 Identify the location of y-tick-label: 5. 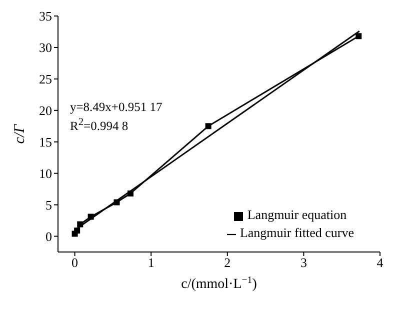
(49, 204).